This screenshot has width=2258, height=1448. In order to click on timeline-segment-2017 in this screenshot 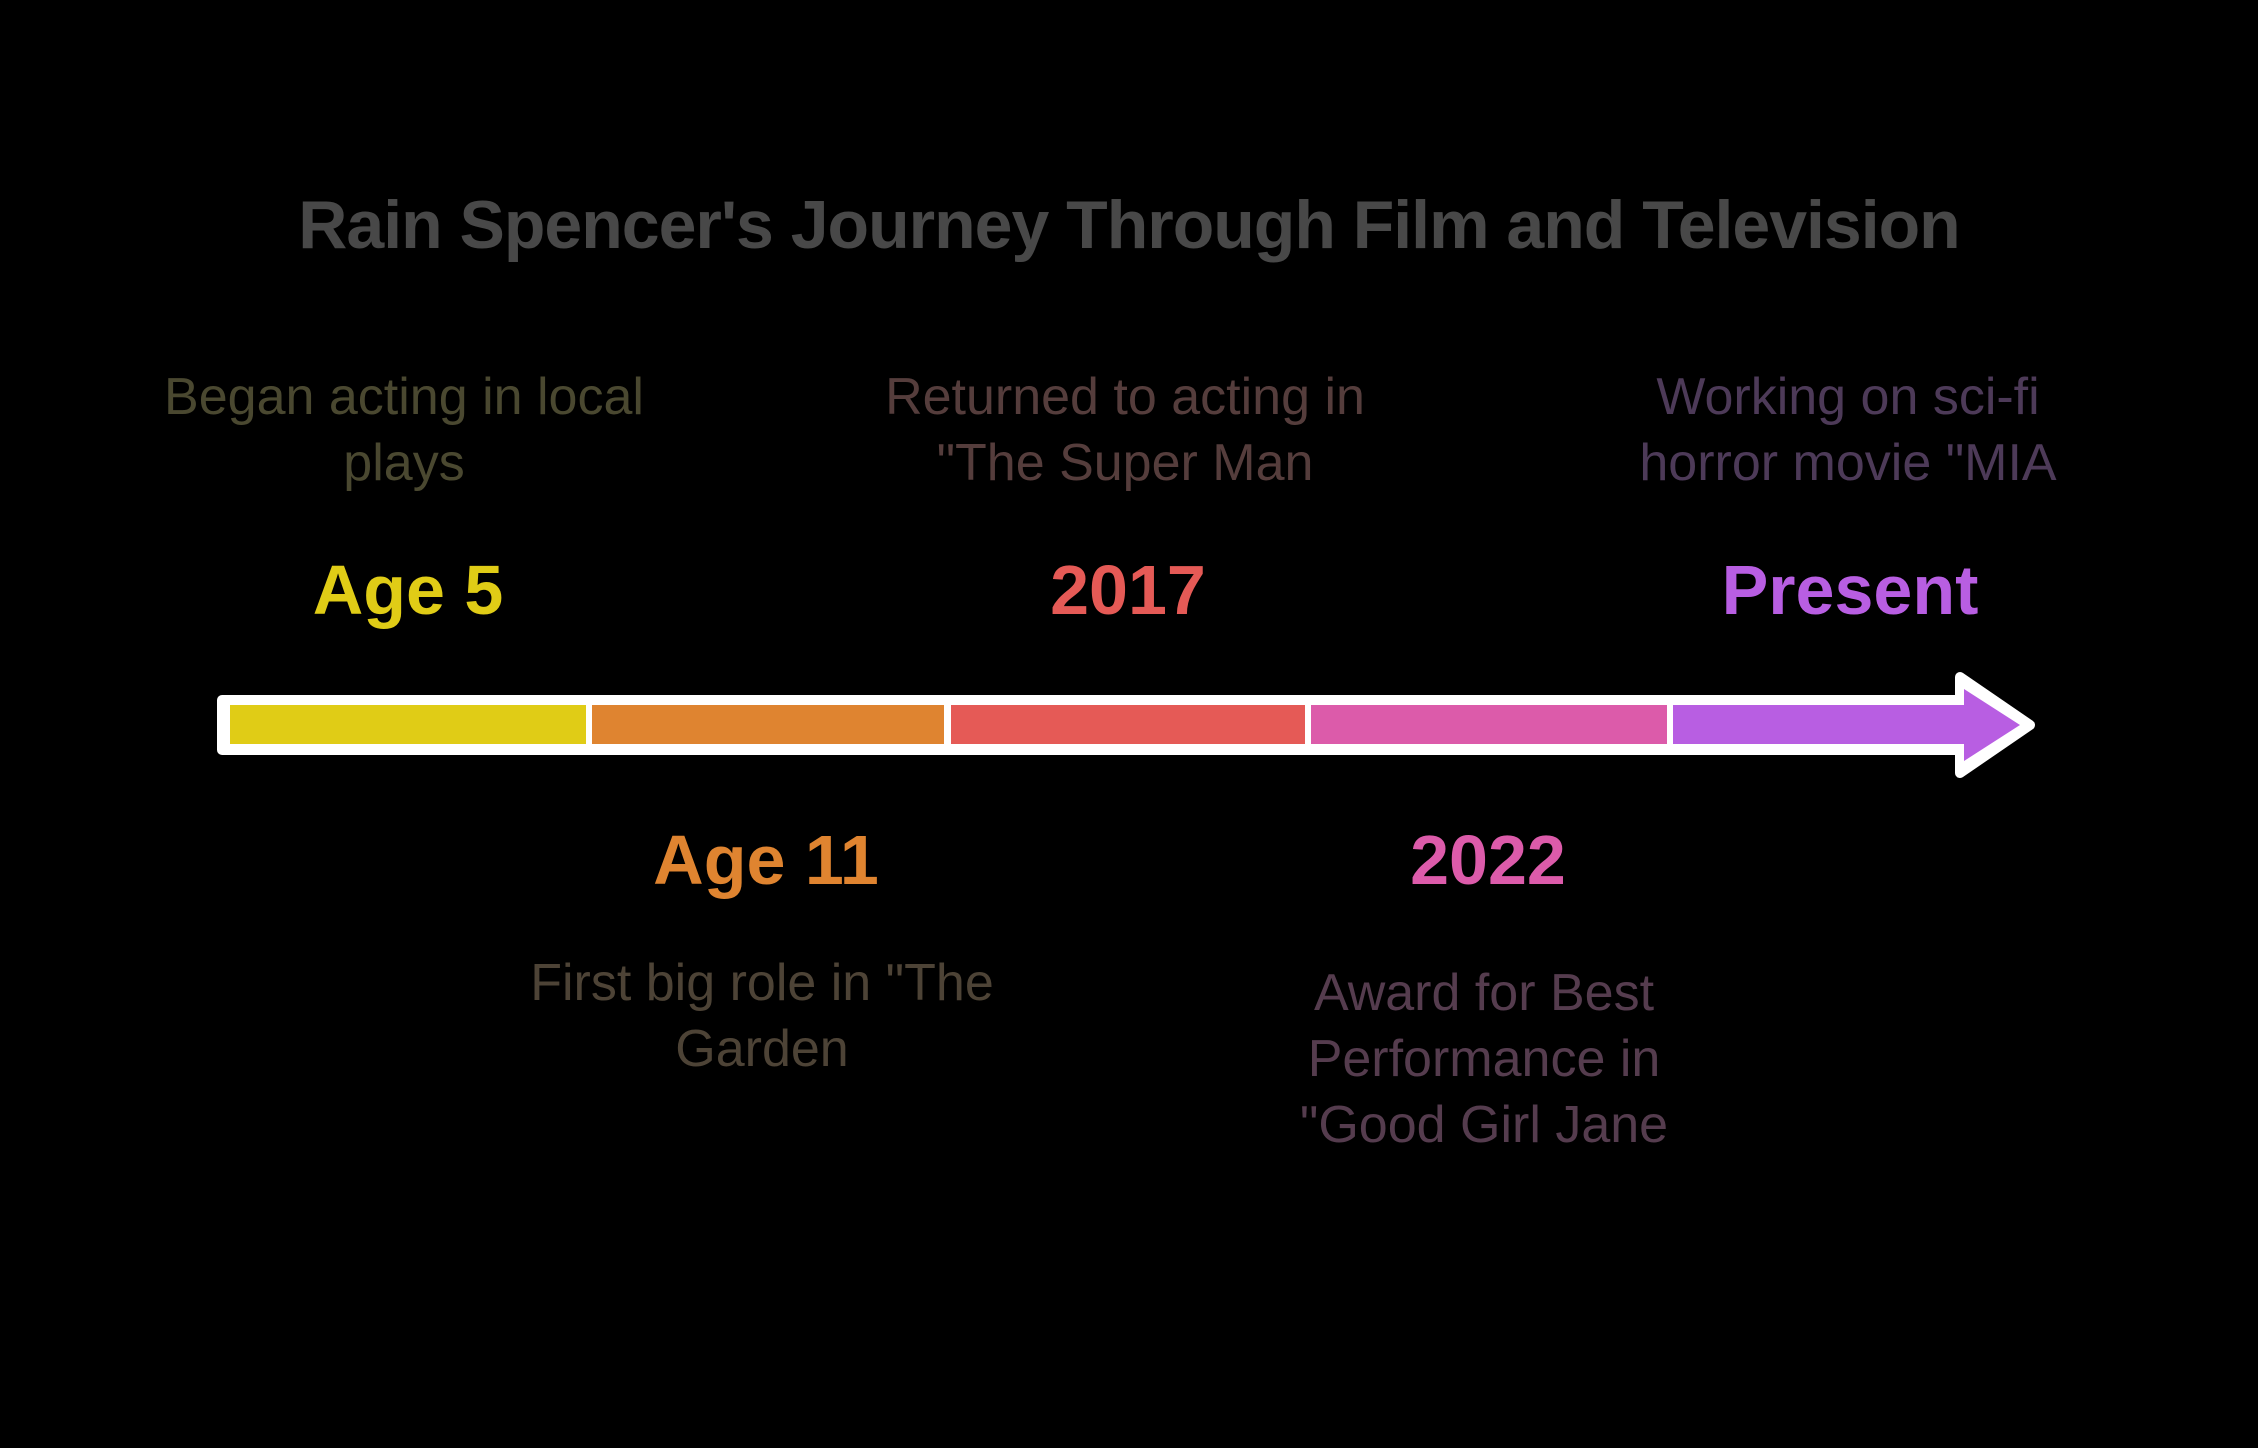, I will do `click(1128, 724)`.